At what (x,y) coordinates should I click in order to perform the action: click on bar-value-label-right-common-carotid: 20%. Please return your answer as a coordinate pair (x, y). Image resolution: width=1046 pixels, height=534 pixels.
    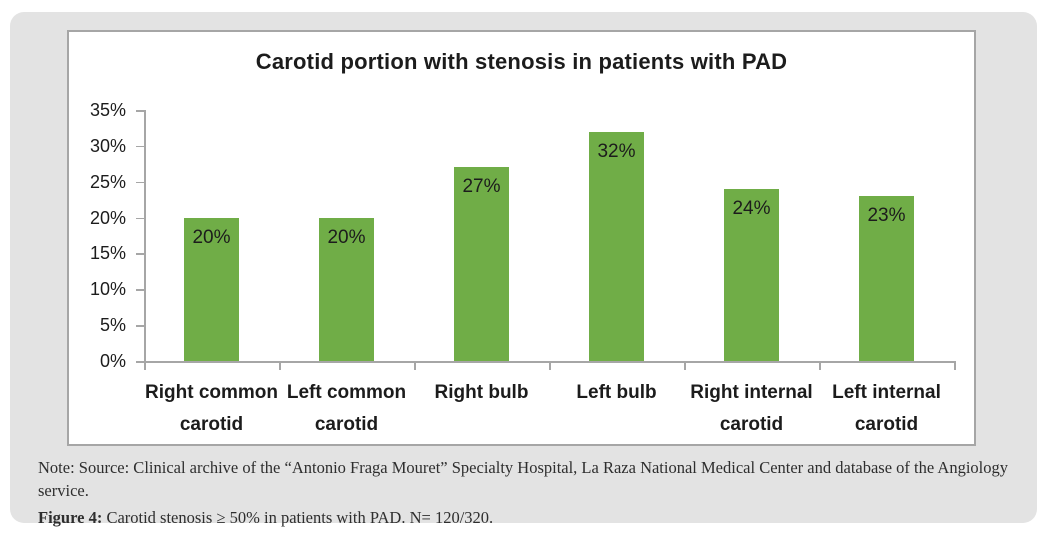
    Looking at the image, I should click on (211, 237).